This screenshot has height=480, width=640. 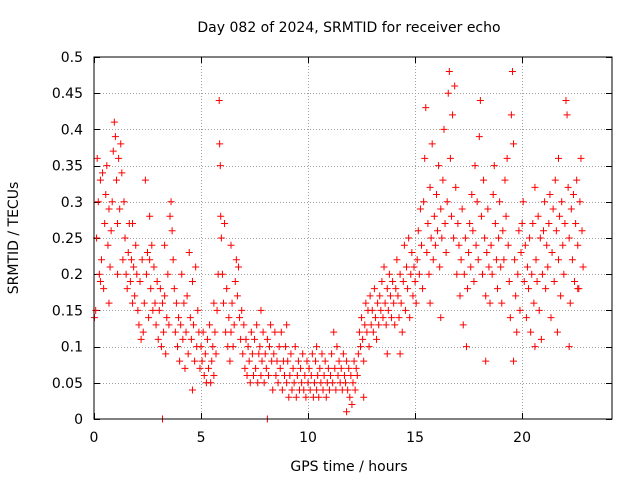 I want to click on x-tick-label: 15, so click(x=415, y=438).